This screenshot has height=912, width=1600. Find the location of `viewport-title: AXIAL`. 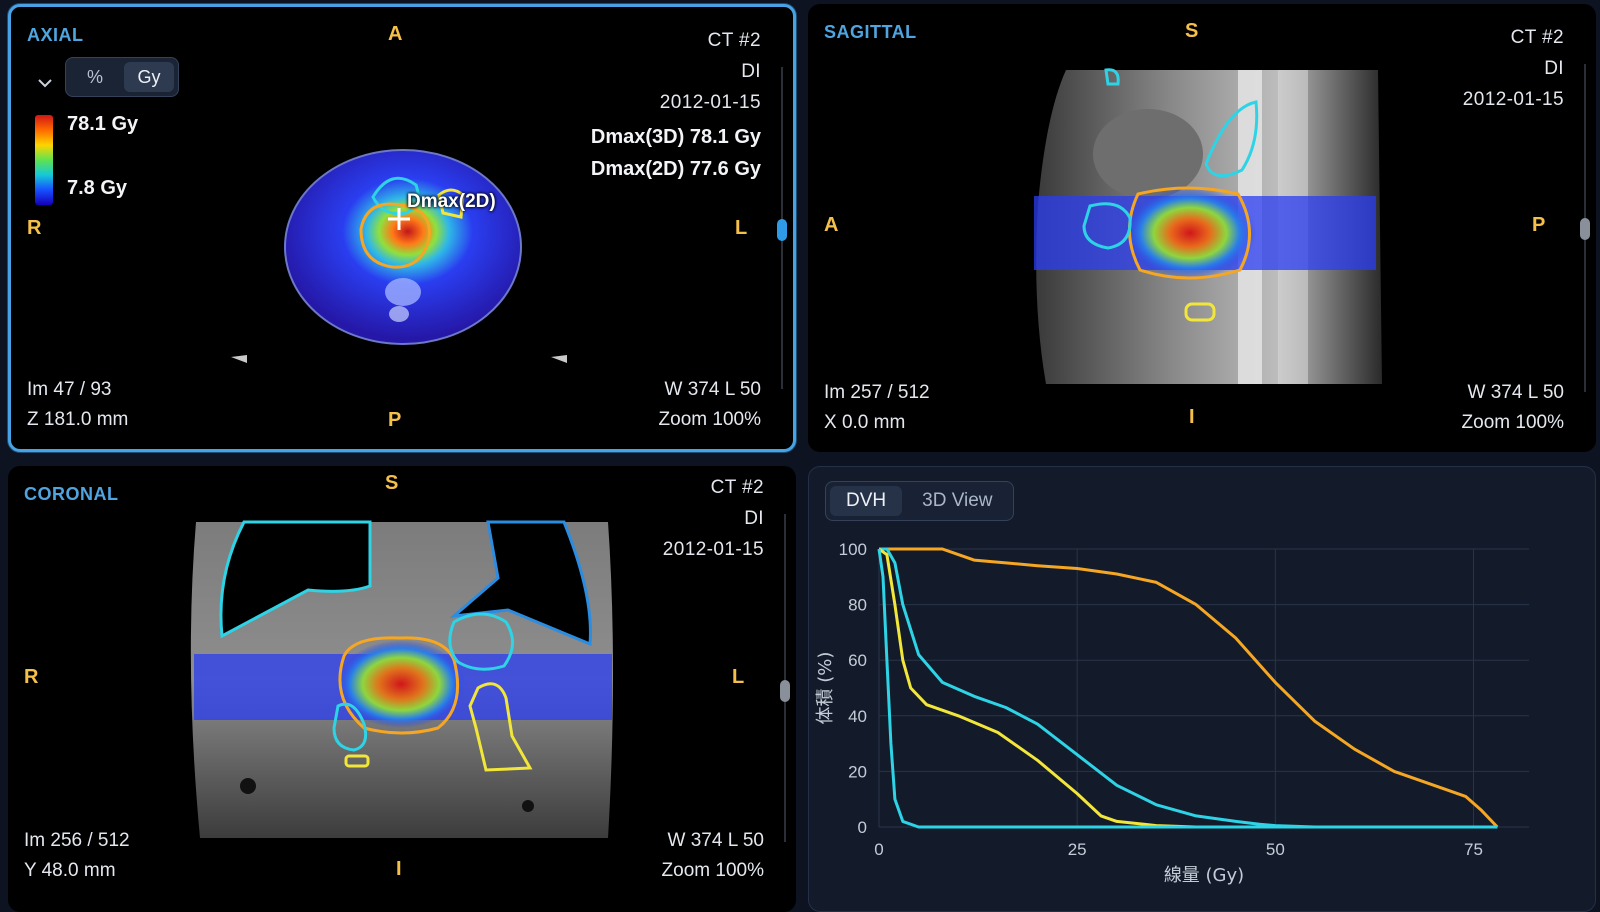

viewport-title: AXIAL is located at coordinates (55, 35).